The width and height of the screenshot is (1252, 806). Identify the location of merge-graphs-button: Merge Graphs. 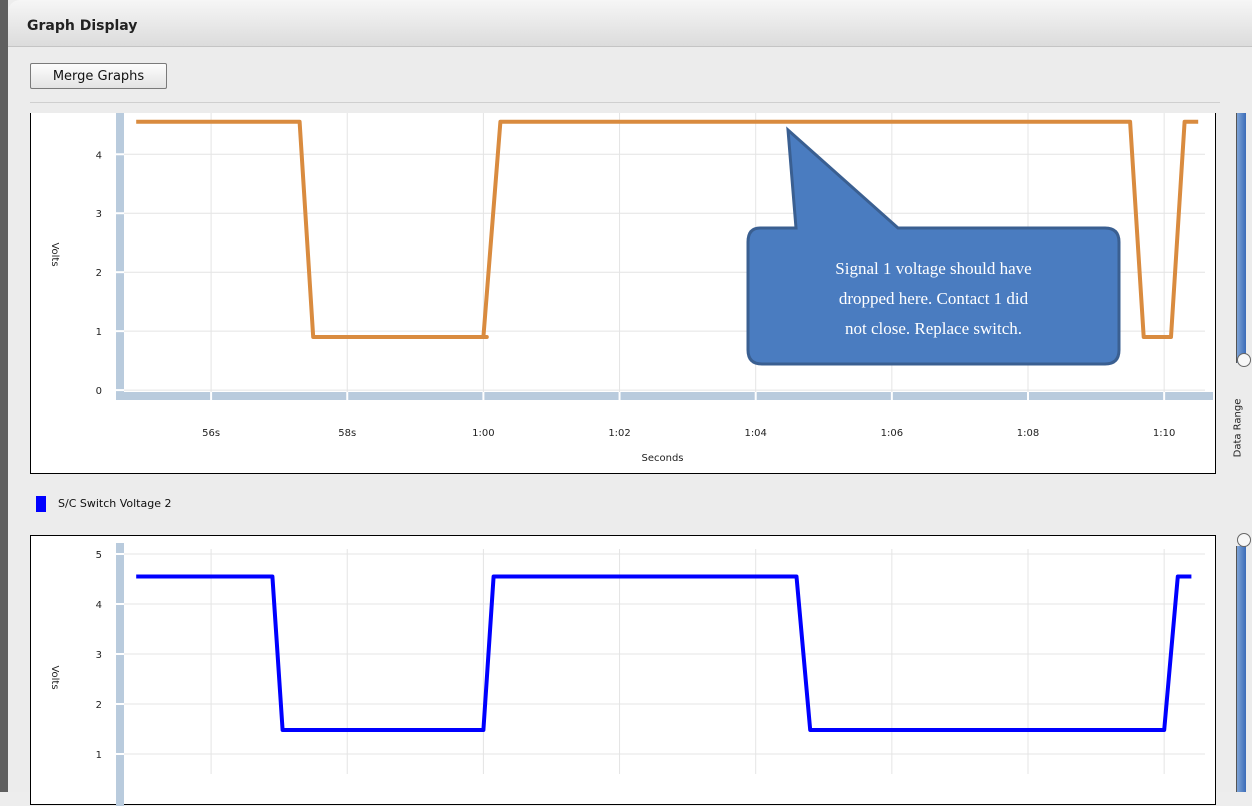
(98, 76).